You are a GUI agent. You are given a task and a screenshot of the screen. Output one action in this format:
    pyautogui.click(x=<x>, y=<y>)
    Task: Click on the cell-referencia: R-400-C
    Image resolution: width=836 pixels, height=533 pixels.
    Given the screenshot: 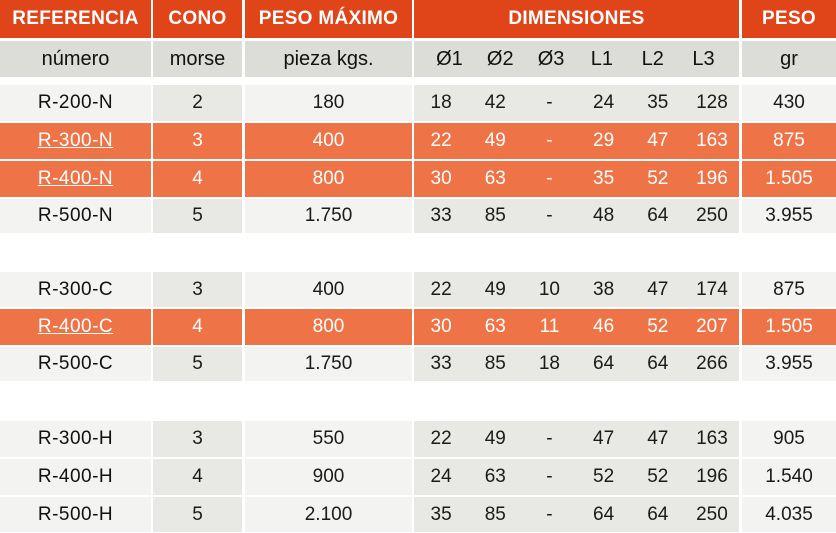 What is the action you would take?
    pyautogui.click(x=75, y=327)
    